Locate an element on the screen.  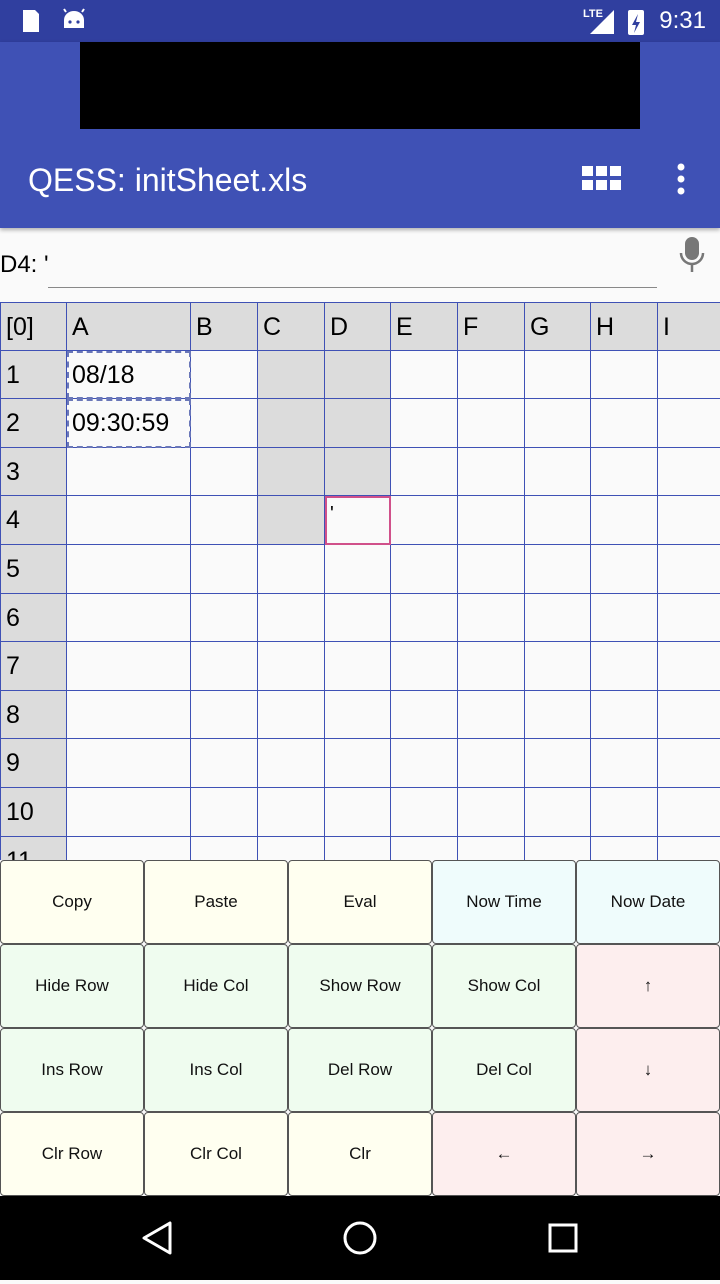
column-header: H is located at coordinates (624, 326).